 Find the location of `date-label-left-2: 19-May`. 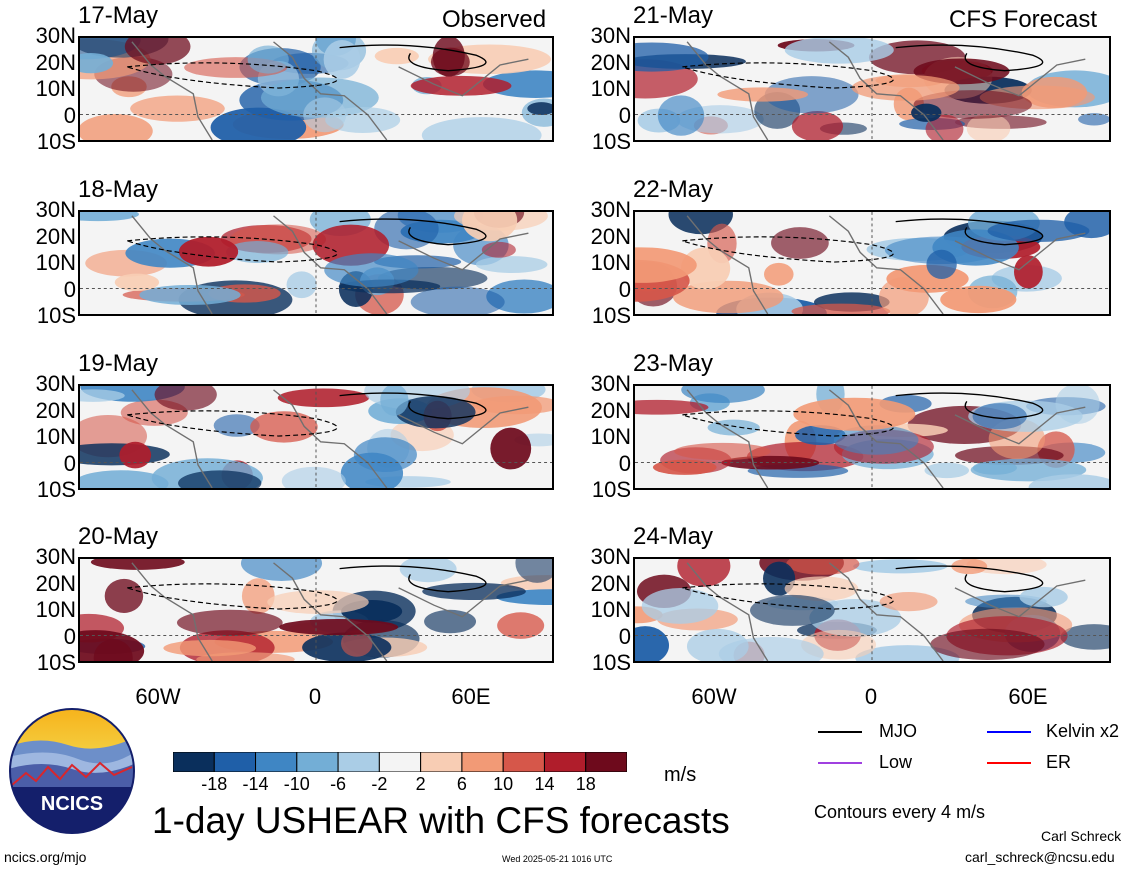

date-label-left-2: 19-May is located at coordinates (118, 363).